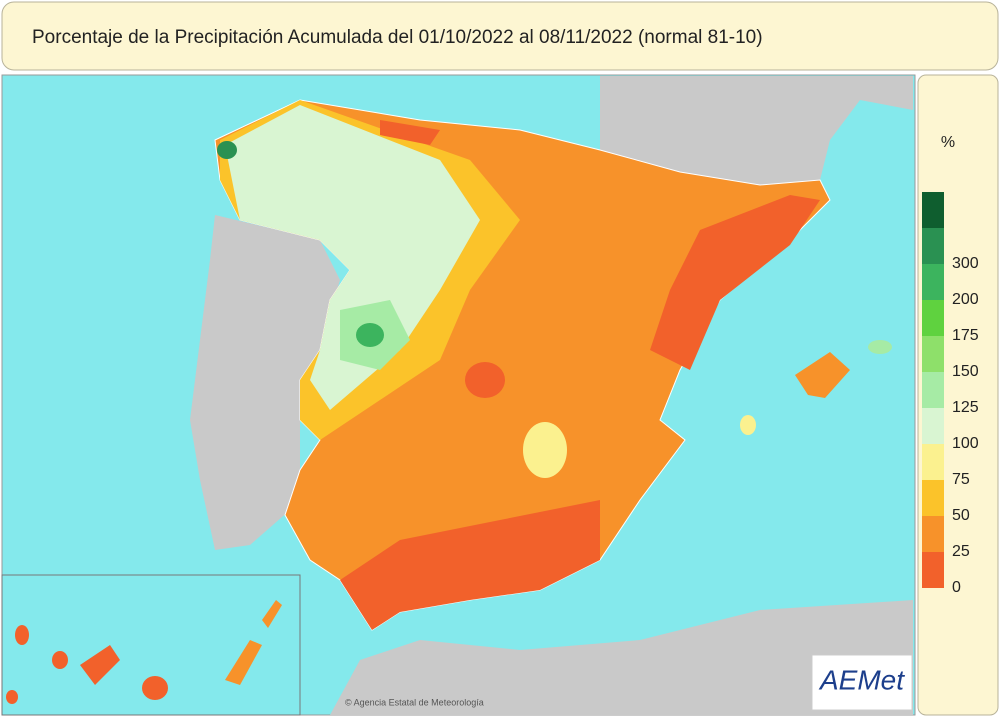 The height and width of the screenshot is (725, 1000). Describe the element at coordinates (756, 130) in the screenshot. I see `france` at that location.